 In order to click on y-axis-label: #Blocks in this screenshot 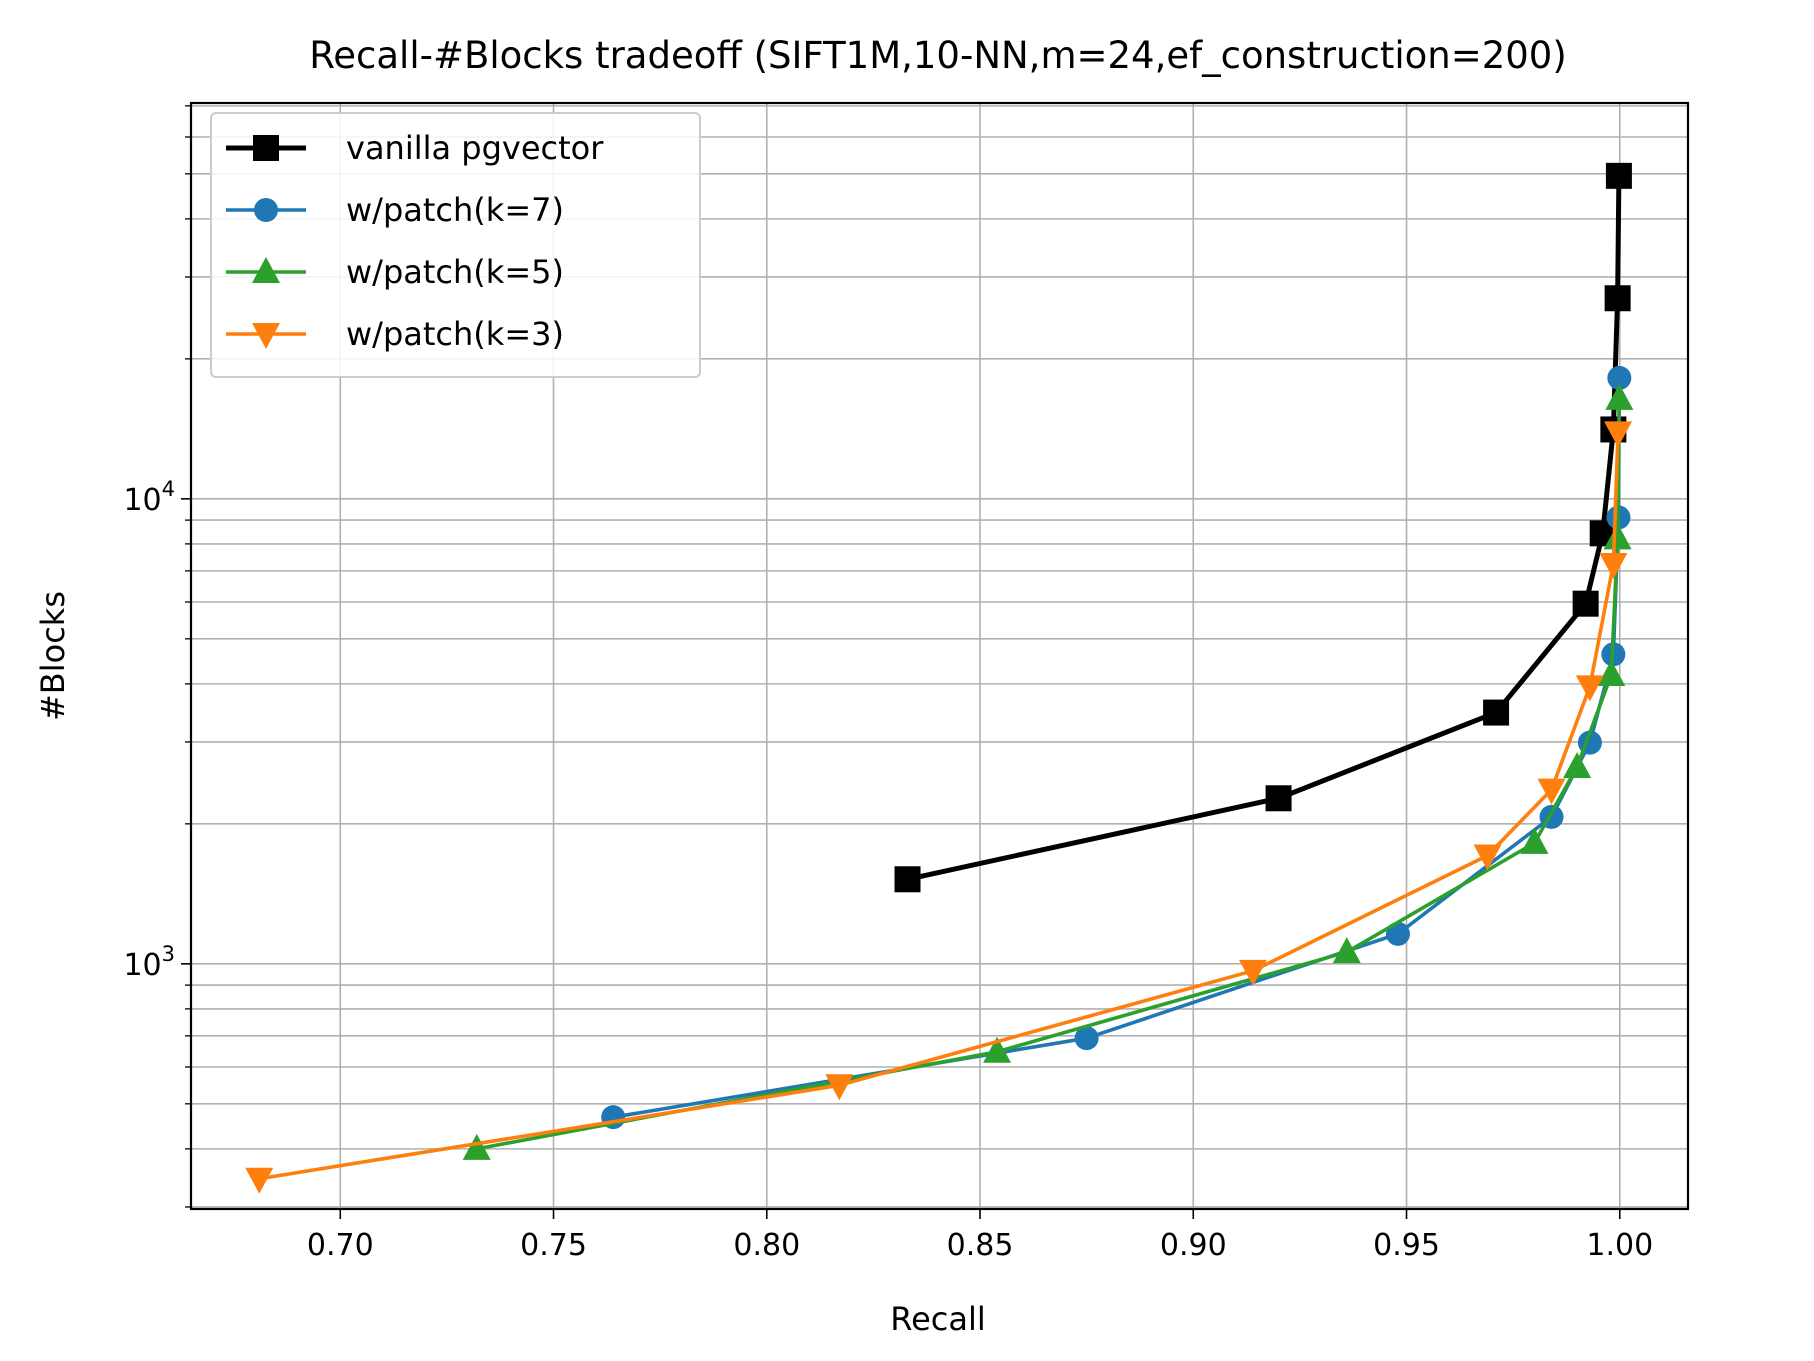, I will do `click(53, 656)`.